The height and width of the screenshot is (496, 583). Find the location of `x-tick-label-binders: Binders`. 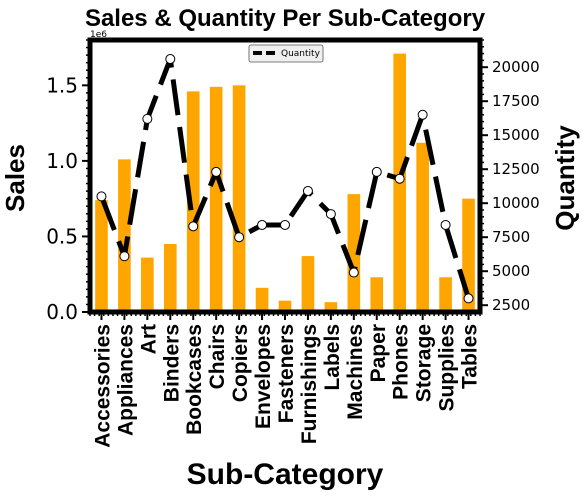

x-tick-label-binders: Binders is located at coordinates (171, 363).